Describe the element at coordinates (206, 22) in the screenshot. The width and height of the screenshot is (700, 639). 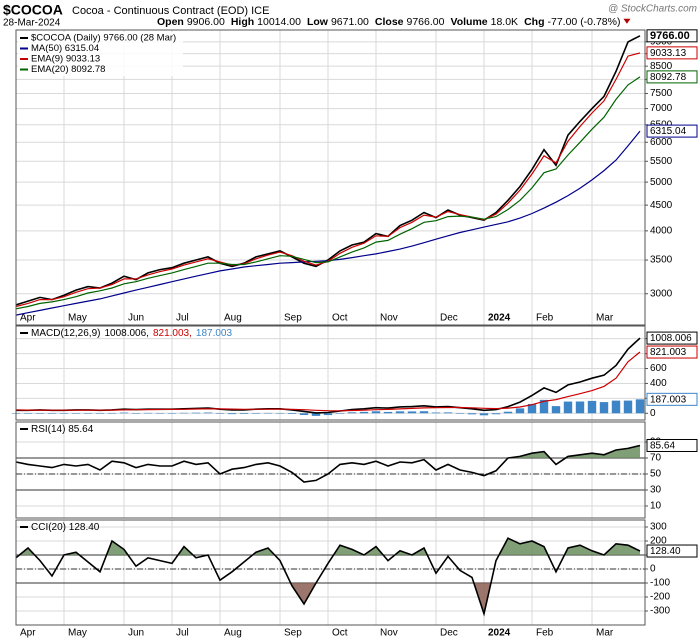
I see `quote-value: 9906.00` at that location.